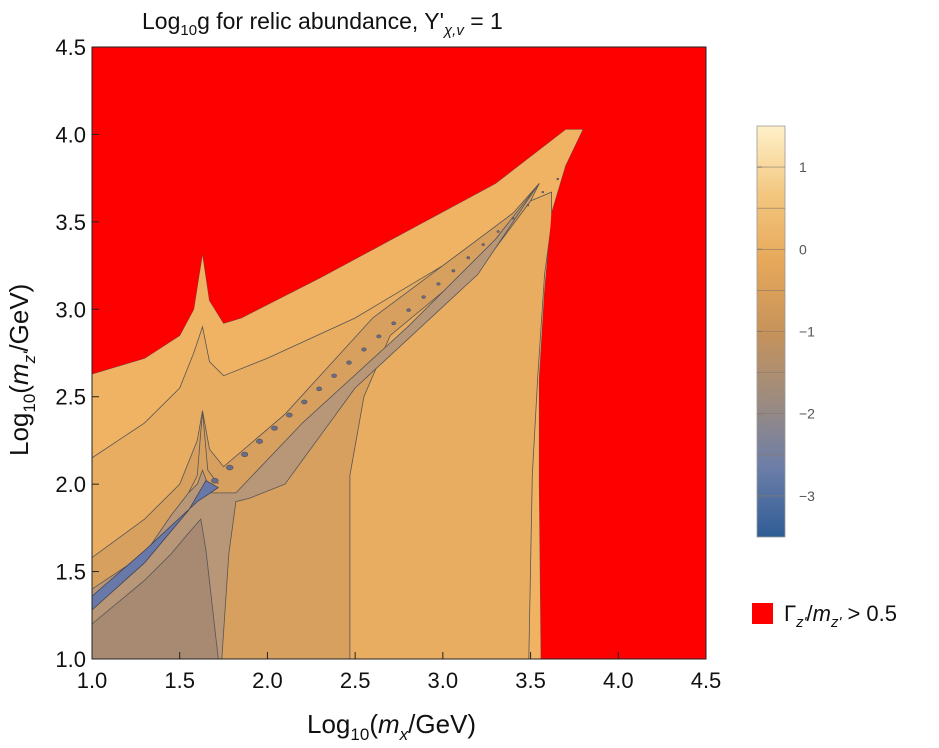 This screenshot has height=748, width=939. Describe the element at coordinates (70, 659) in the screenshot. I see `y-tick-label: 1.0` at that location.